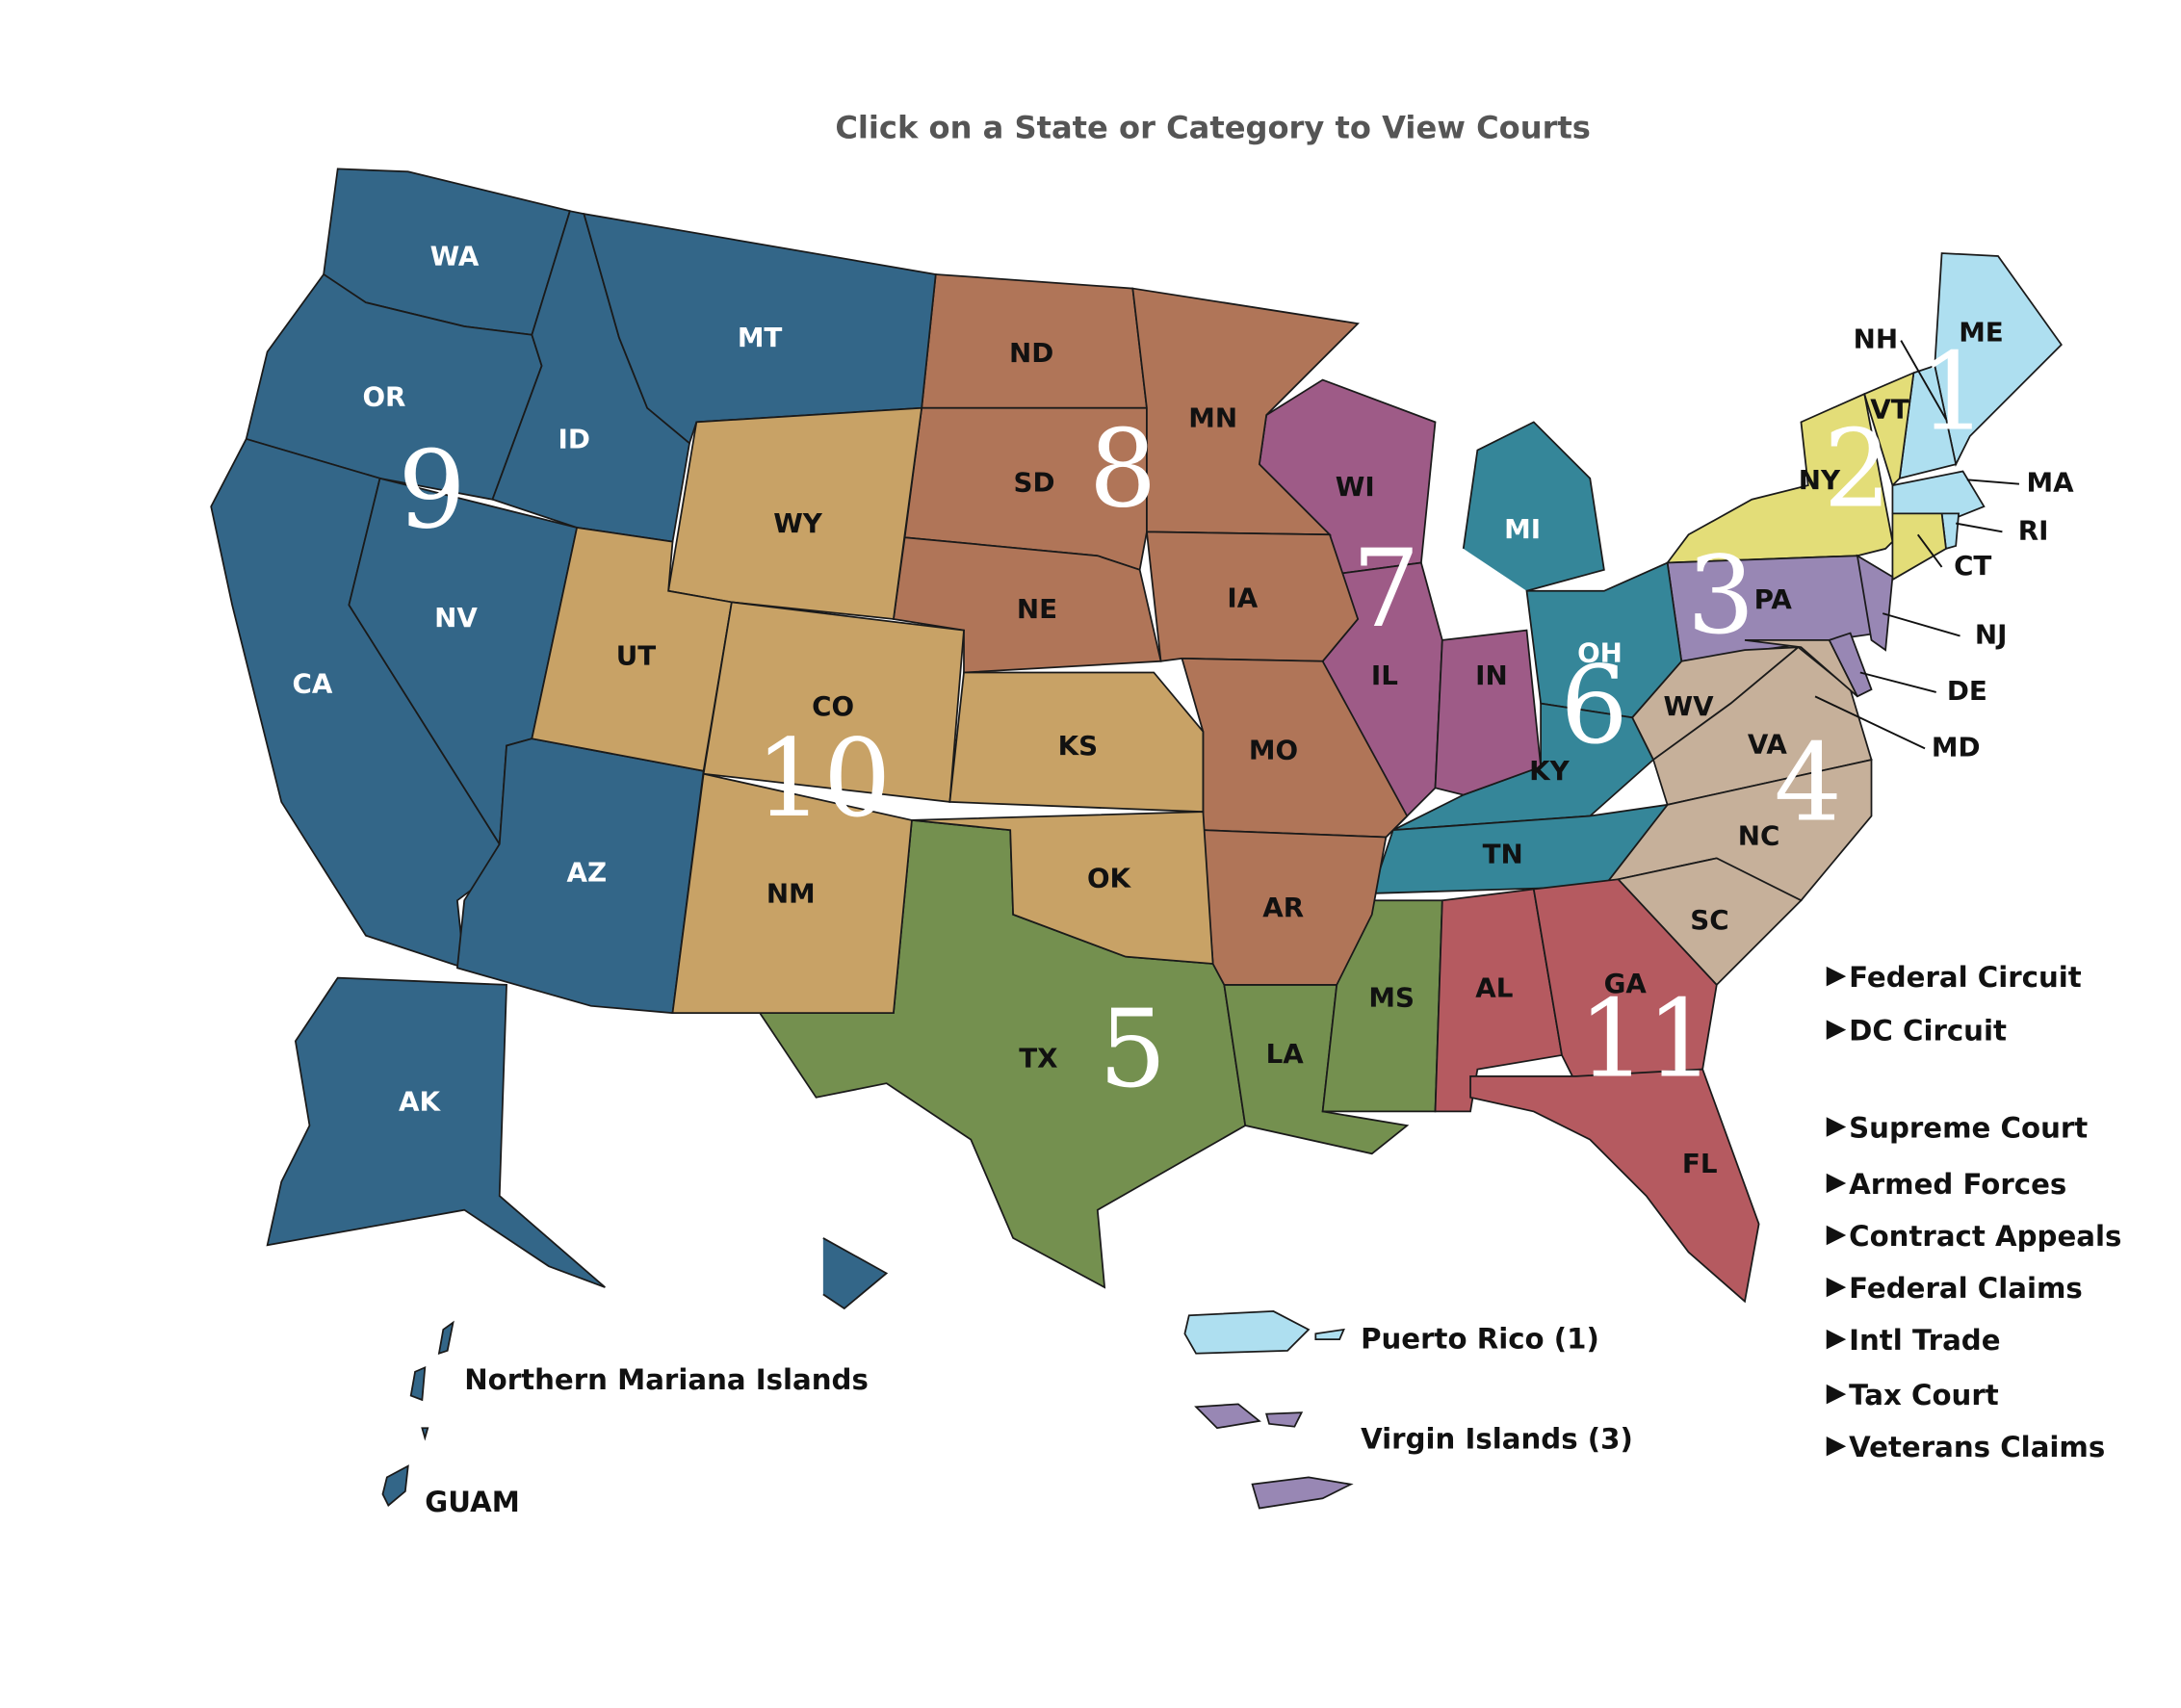  What do you see at coordinates (1773, 599) in the screenshot?
I see `state-label: PA` at bounding box center [1773, 599].